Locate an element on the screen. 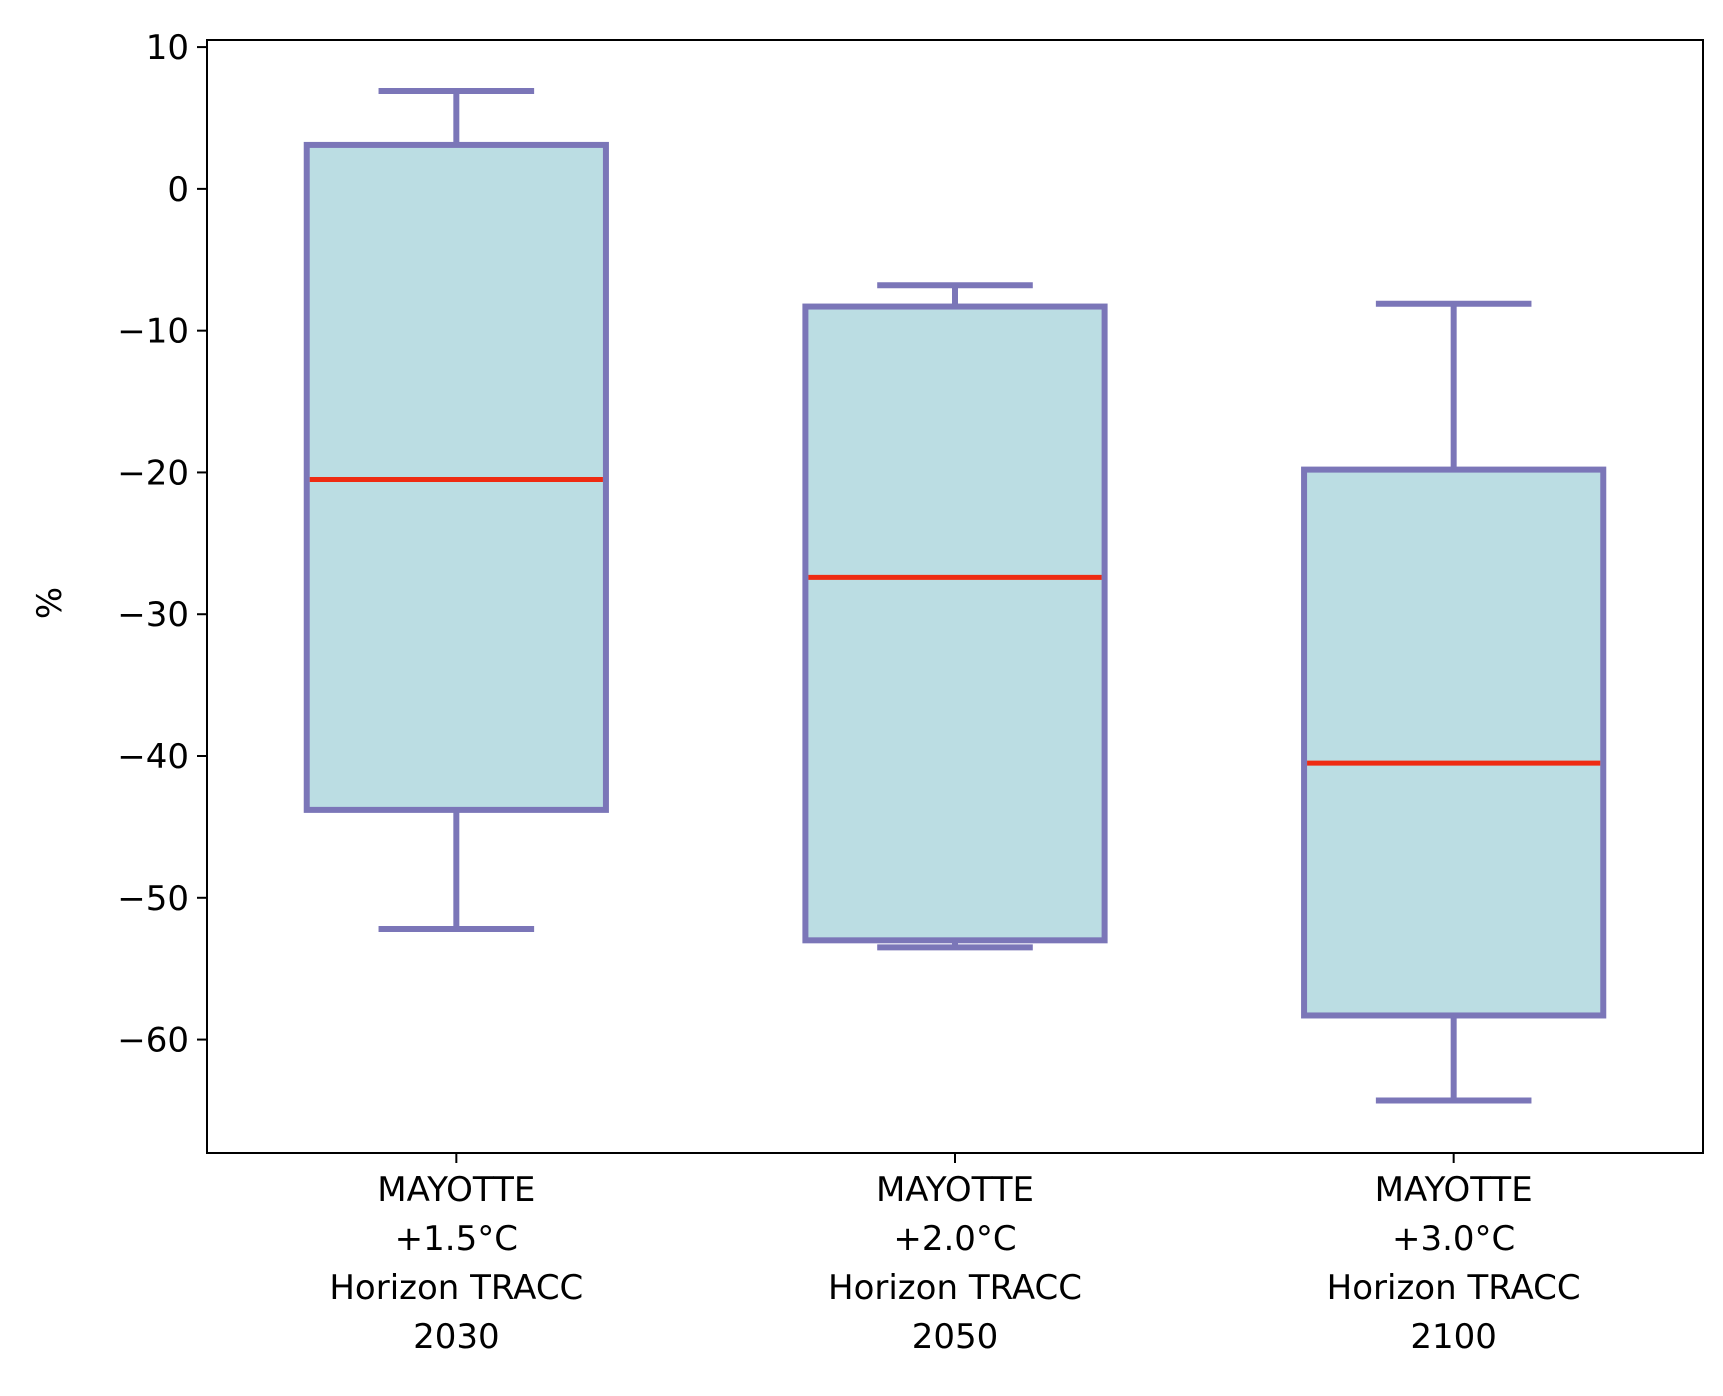  y-tick-label: −60 is located at coordinates (153, 1041).